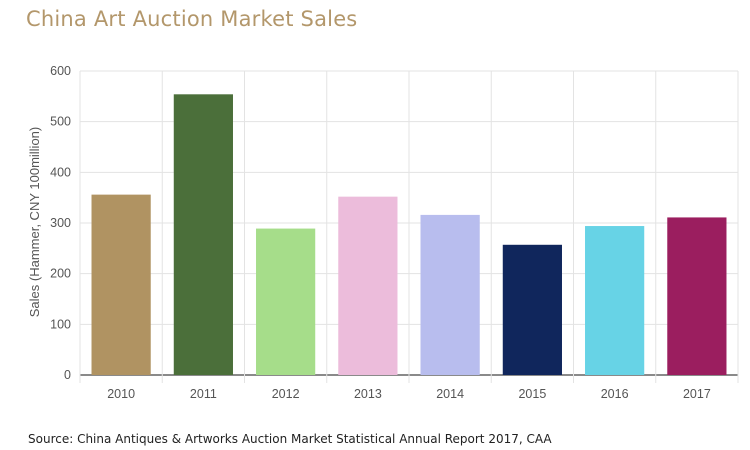 The height and width of the screenshot is (450, 750). I want to click on x-tick-label: 2016, so click(615, 394).